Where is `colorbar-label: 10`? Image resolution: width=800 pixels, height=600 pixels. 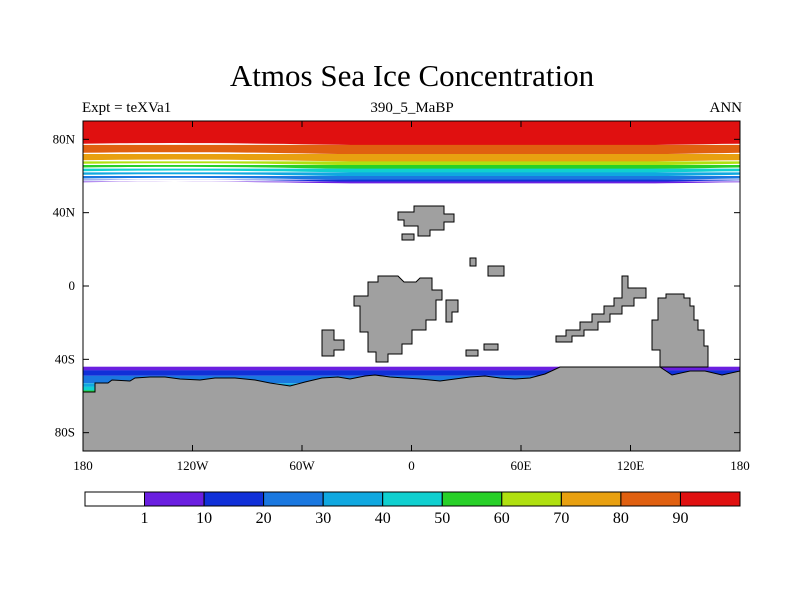
colorbar-label: 10 is located at coordinates (204, 518).